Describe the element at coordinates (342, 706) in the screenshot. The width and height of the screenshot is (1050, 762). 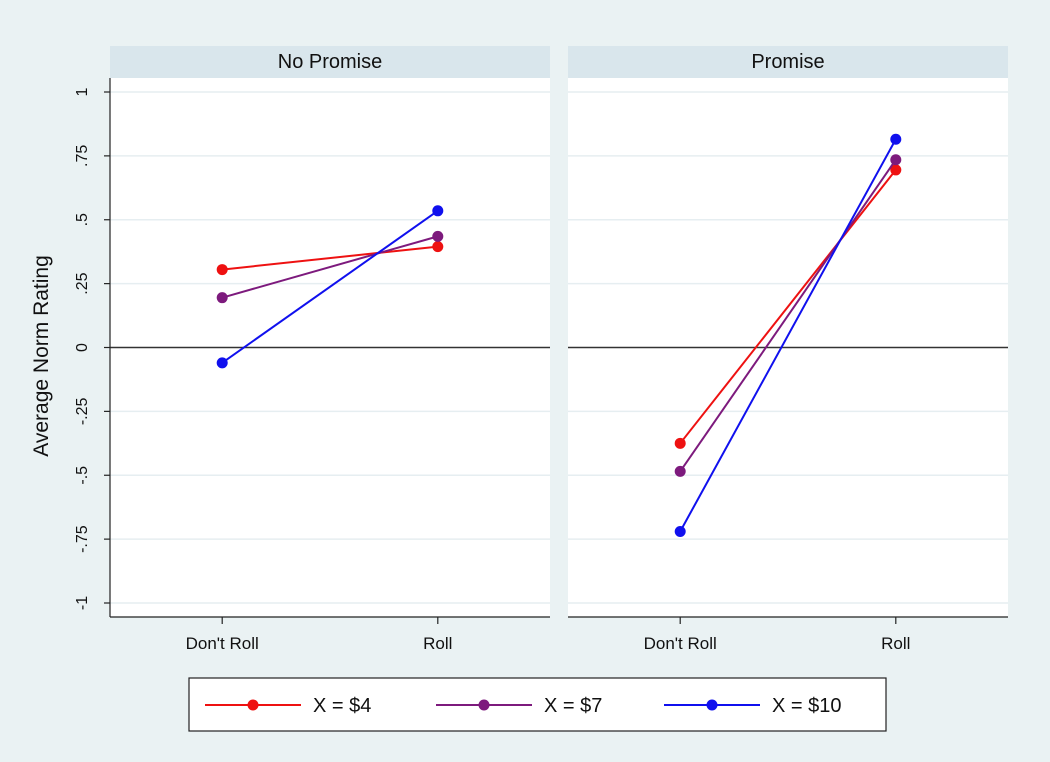
I see `legend-label-0: X = $4` at that location.